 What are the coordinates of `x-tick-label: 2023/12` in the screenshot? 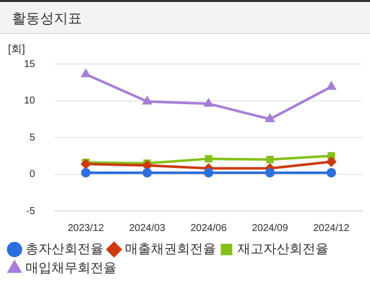 It's located at (86, 228).